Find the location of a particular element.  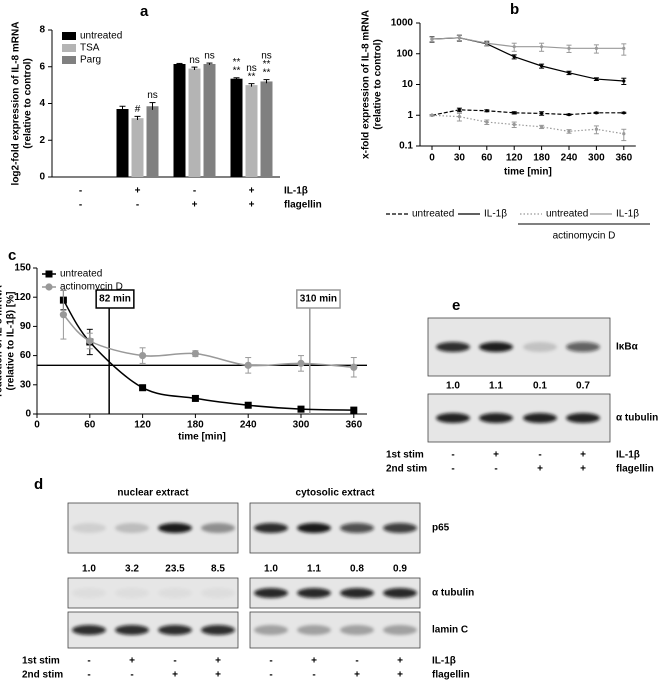

panel-letter: d is located at coordinates (38, 484).